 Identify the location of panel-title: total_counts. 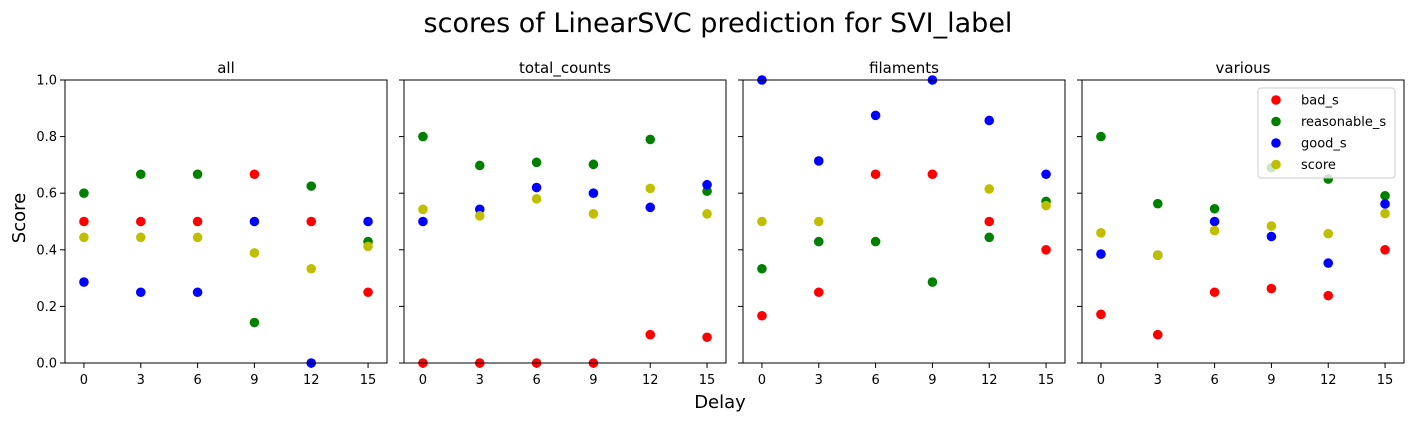
(565, 68).